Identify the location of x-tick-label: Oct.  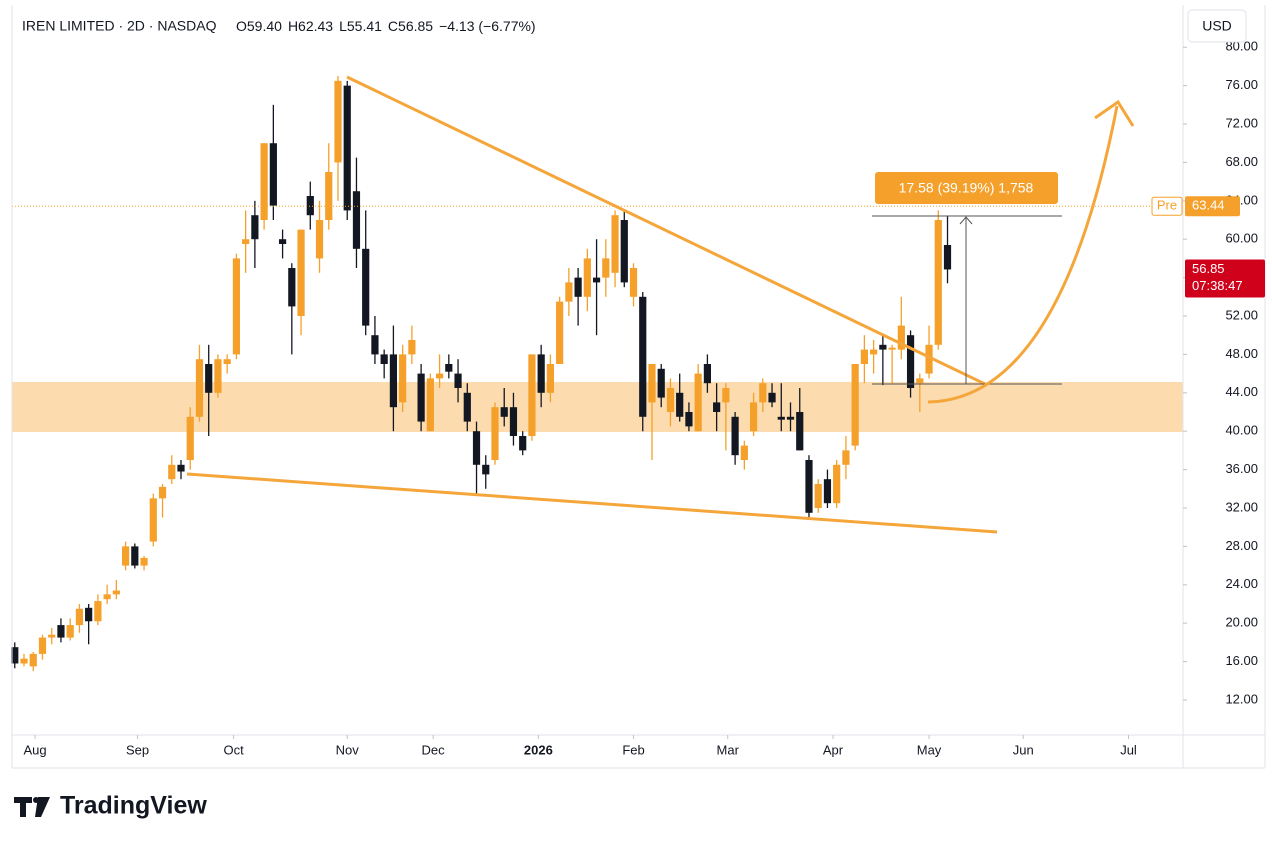
(234, 749).